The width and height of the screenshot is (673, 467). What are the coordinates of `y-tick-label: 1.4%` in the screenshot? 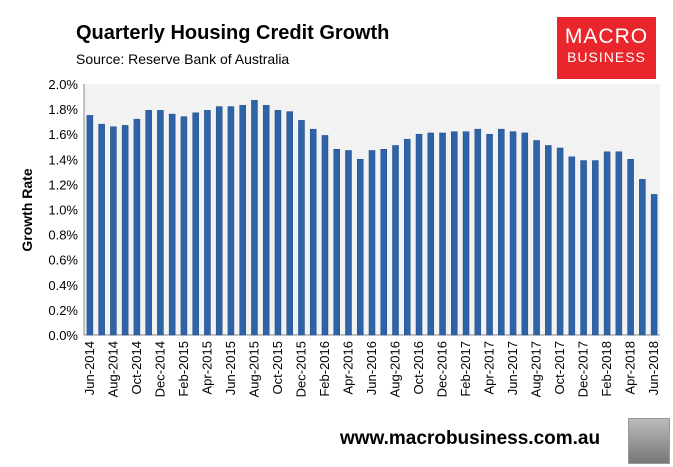 It's located at (63, 159).